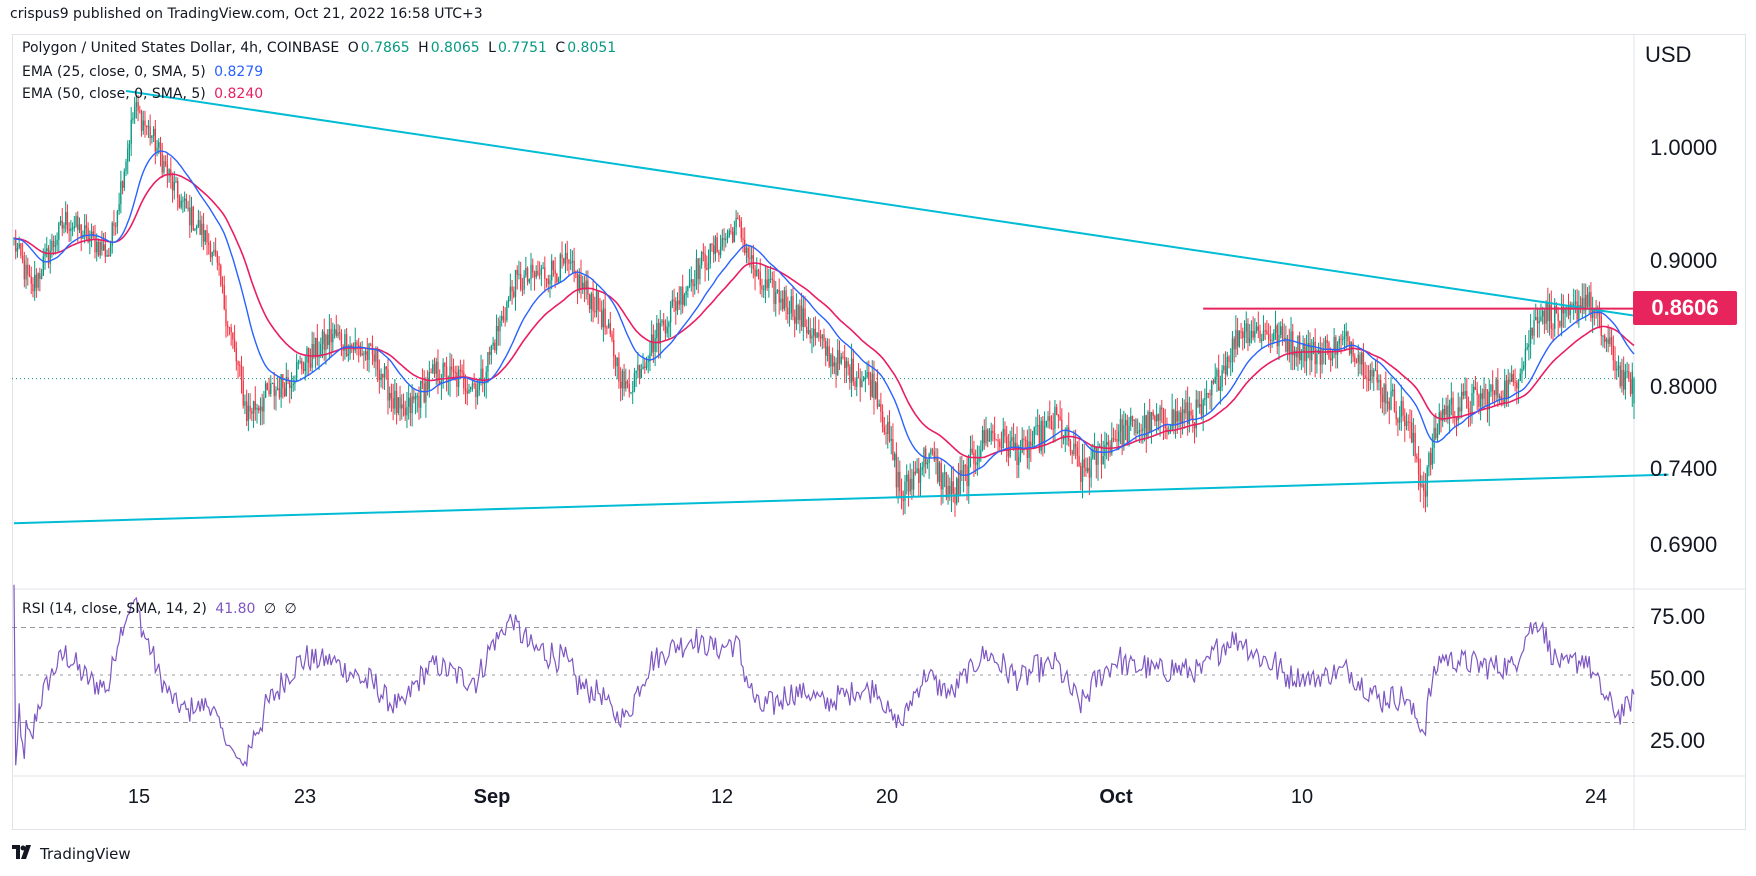 The width and height of the screenshot is (1756, 876). What do you see at coordinates (1685, 308) in the screenshot?
I see `resistance-price-tag: 0.8606` at bounding box center [1685, 308].